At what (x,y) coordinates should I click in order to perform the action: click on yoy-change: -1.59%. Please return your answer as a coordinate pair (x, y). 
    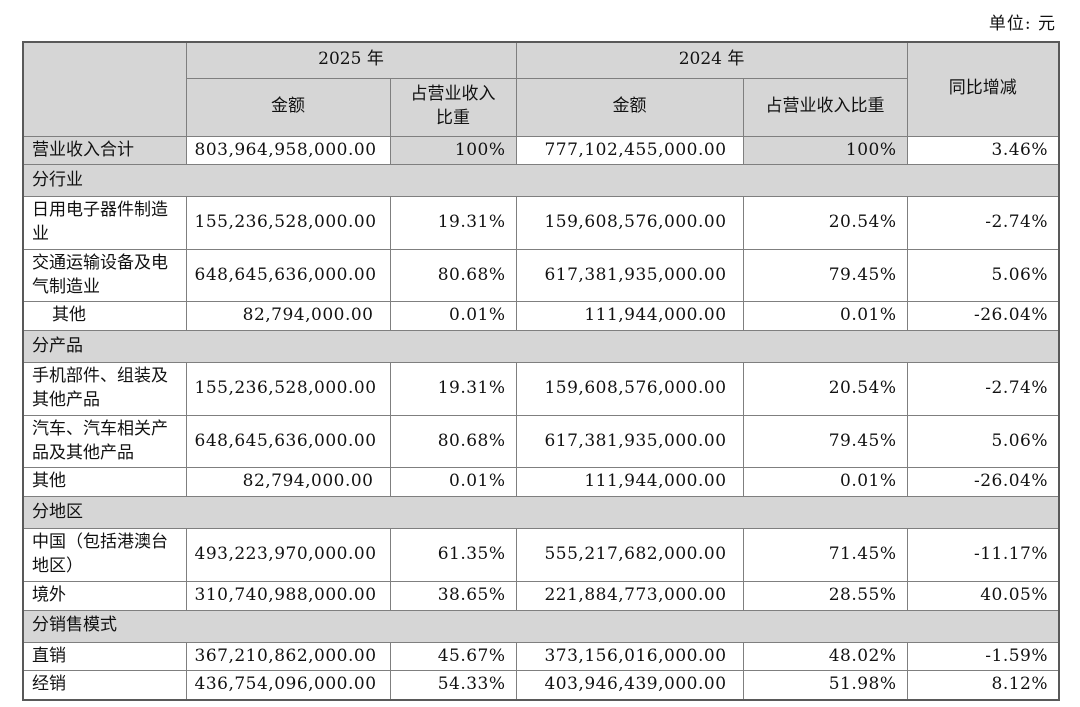
    Looking at the image, I should click on (983, 656).